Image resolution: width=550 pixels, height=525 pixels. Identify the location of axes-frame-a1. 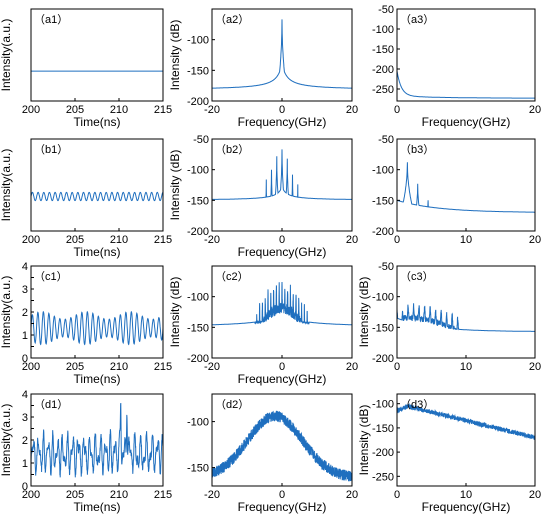
(97, 55).